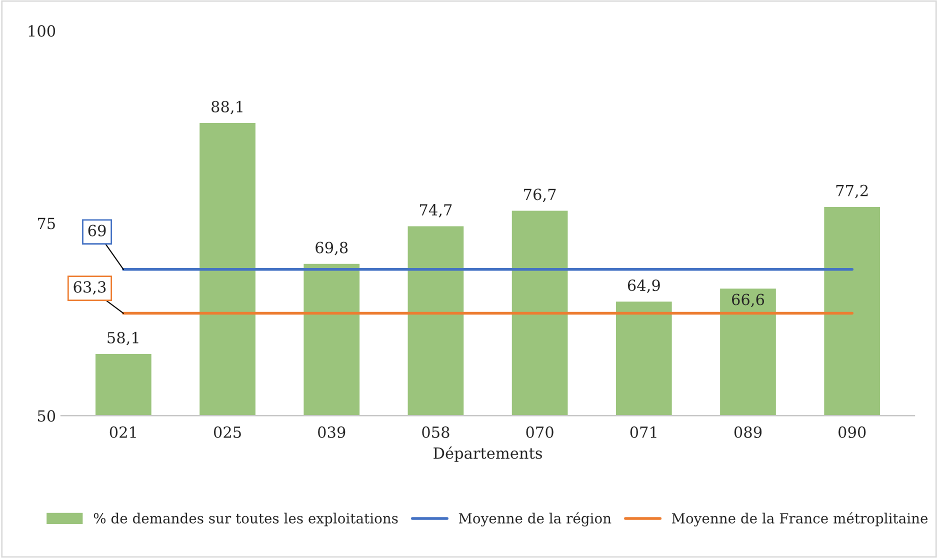 This screenshot has width=938, height=558. I want to click on x-axis-title: Départements, so click(488, 454).